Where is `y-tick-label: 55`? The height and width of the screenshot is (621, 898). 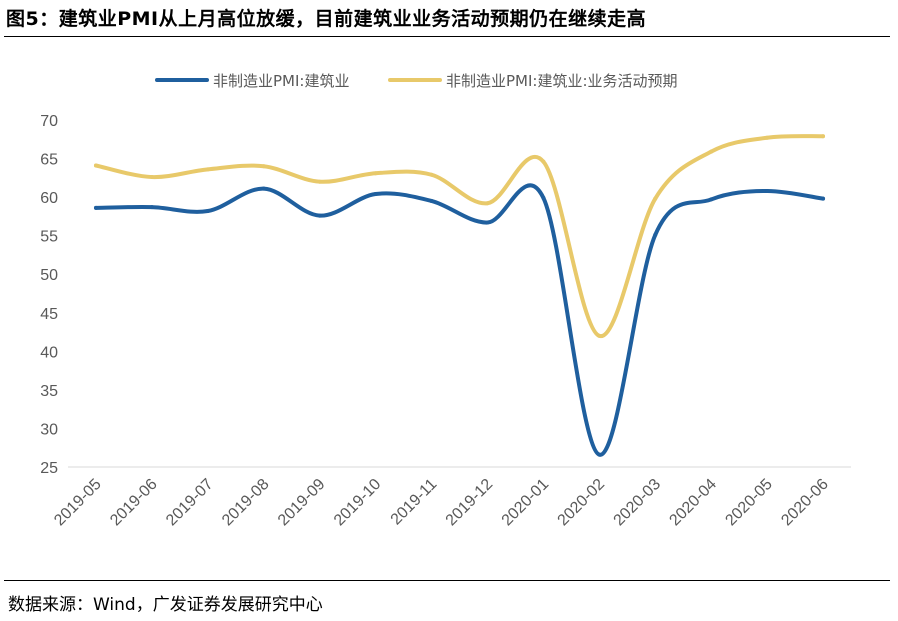 y-tick-label: 55 is located at coordinates (49, 237).